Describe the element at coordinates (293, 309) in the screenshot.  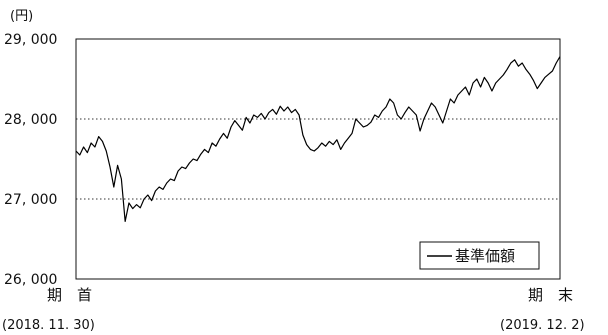
I see `x-axis-period-labels: 期 首 (2018. 11. 30) 期 末 (2019. 12. 2)` at that location.